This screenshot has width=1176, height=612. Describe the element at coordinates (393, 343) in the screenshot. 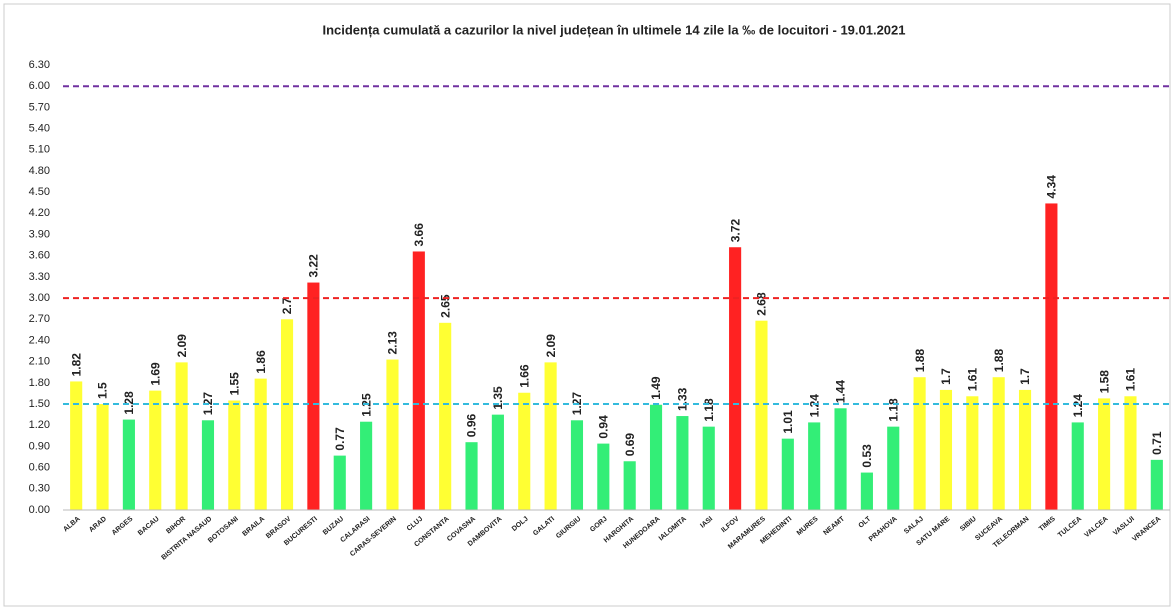

I see `value-label: 2.13` at that location.